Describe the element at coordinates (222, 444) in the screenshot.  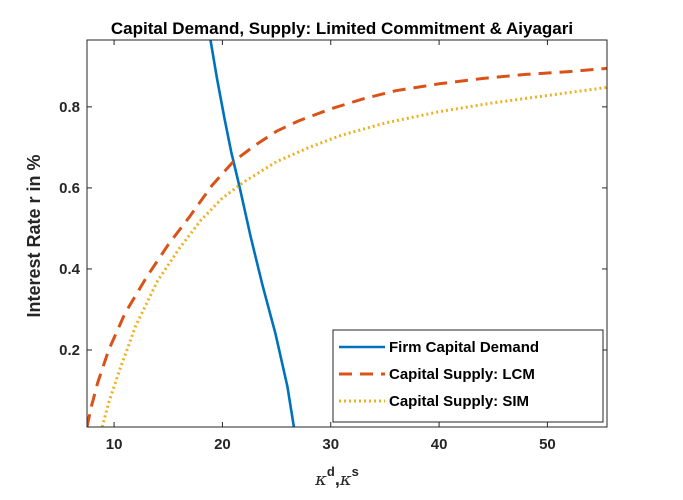
I see `x-tick-label: 20` at that location.